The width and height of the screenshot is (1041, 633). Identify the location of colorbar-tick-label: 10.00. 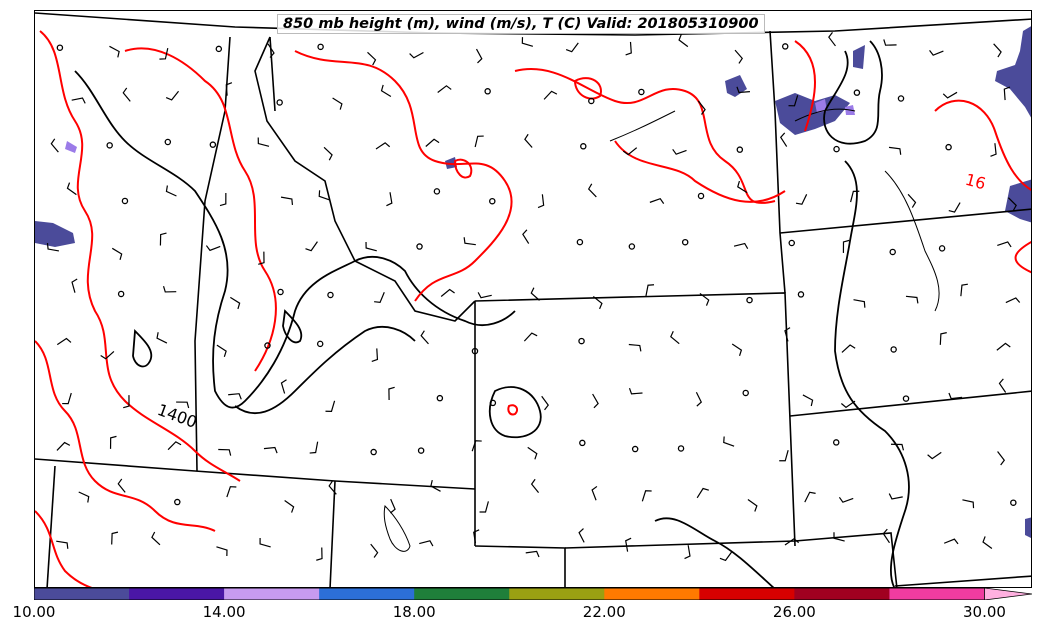
(34, 612).